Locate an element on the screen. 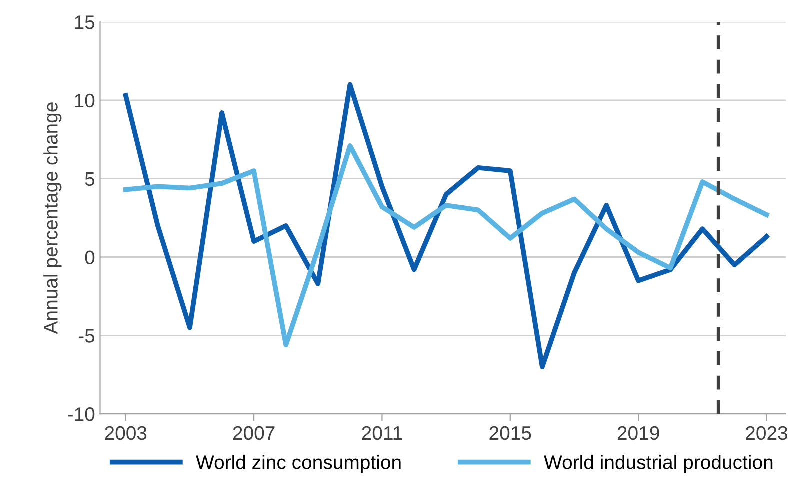 This screenshot has height=490, width=802. y-tick-label: -5 is located at coordinates (86, 336).